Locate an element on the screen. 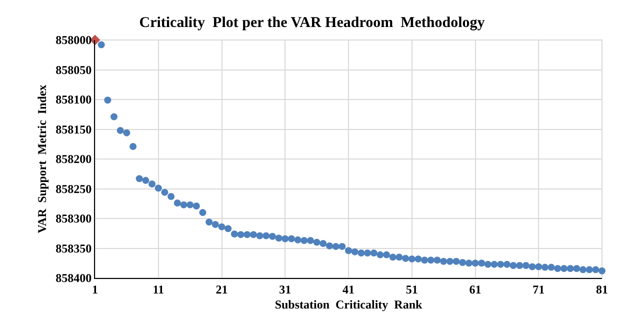  x-tick-label: 51 is located at coordinates (412, 289).